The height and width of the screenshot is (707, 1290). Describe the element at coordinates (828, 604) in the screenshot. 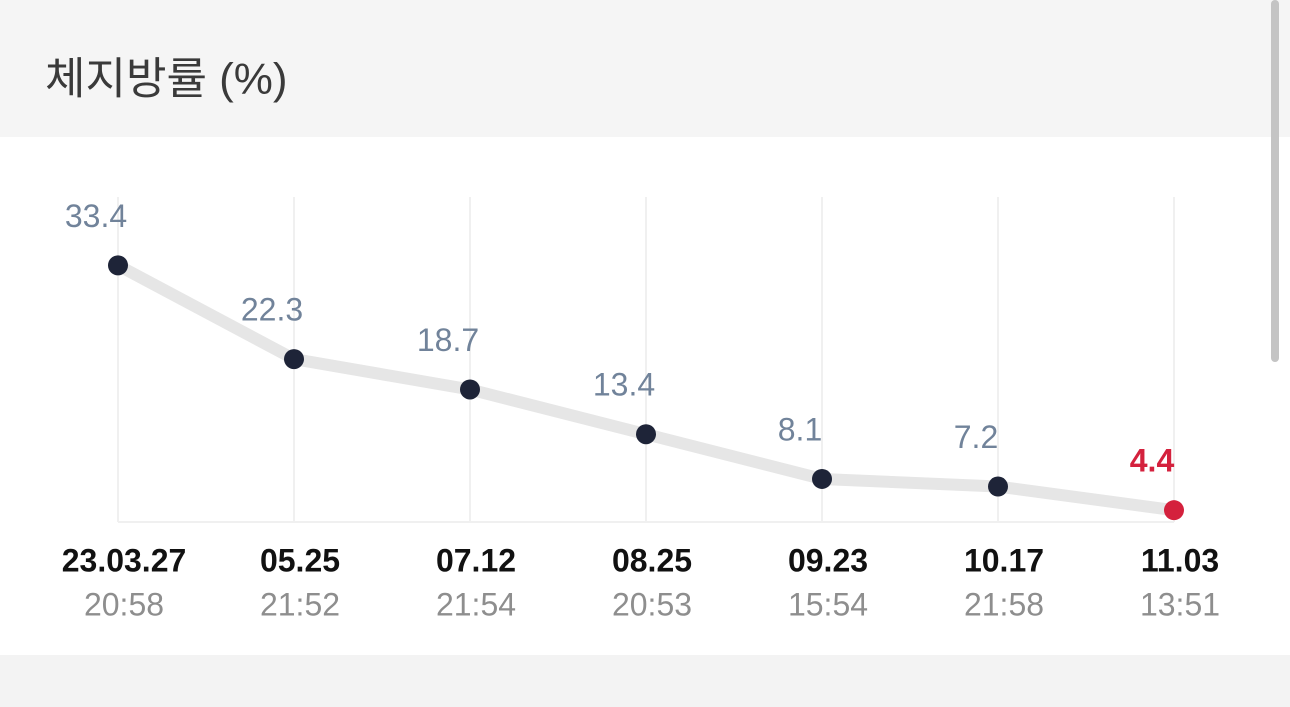

I see `x-tick-sublabel: 15:54` at that location.